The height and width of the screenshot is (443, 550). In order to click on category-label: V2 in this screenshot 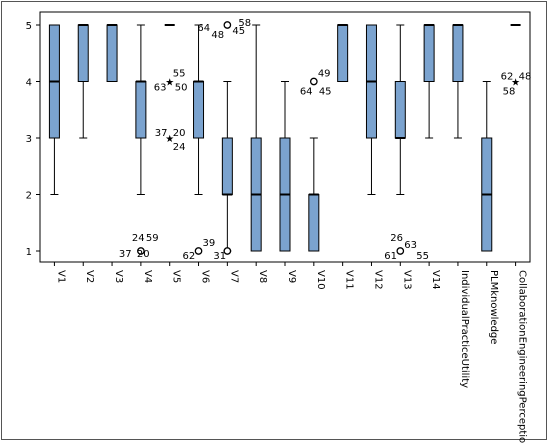, I will do `click(89, 276)`.